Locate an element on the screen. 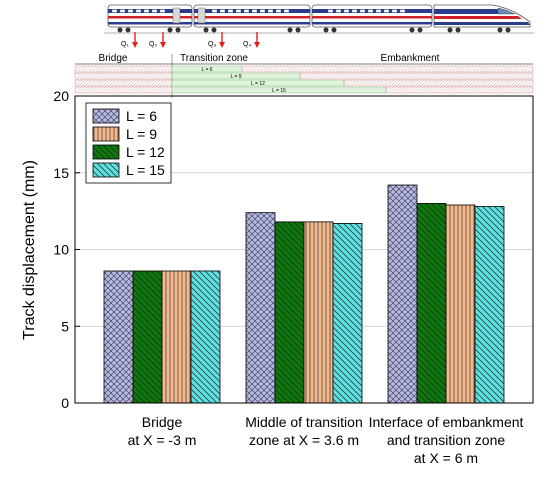 This screenshot has width=550, height=483. length-label-6: L = 6 is located at coordinates (206, 70).